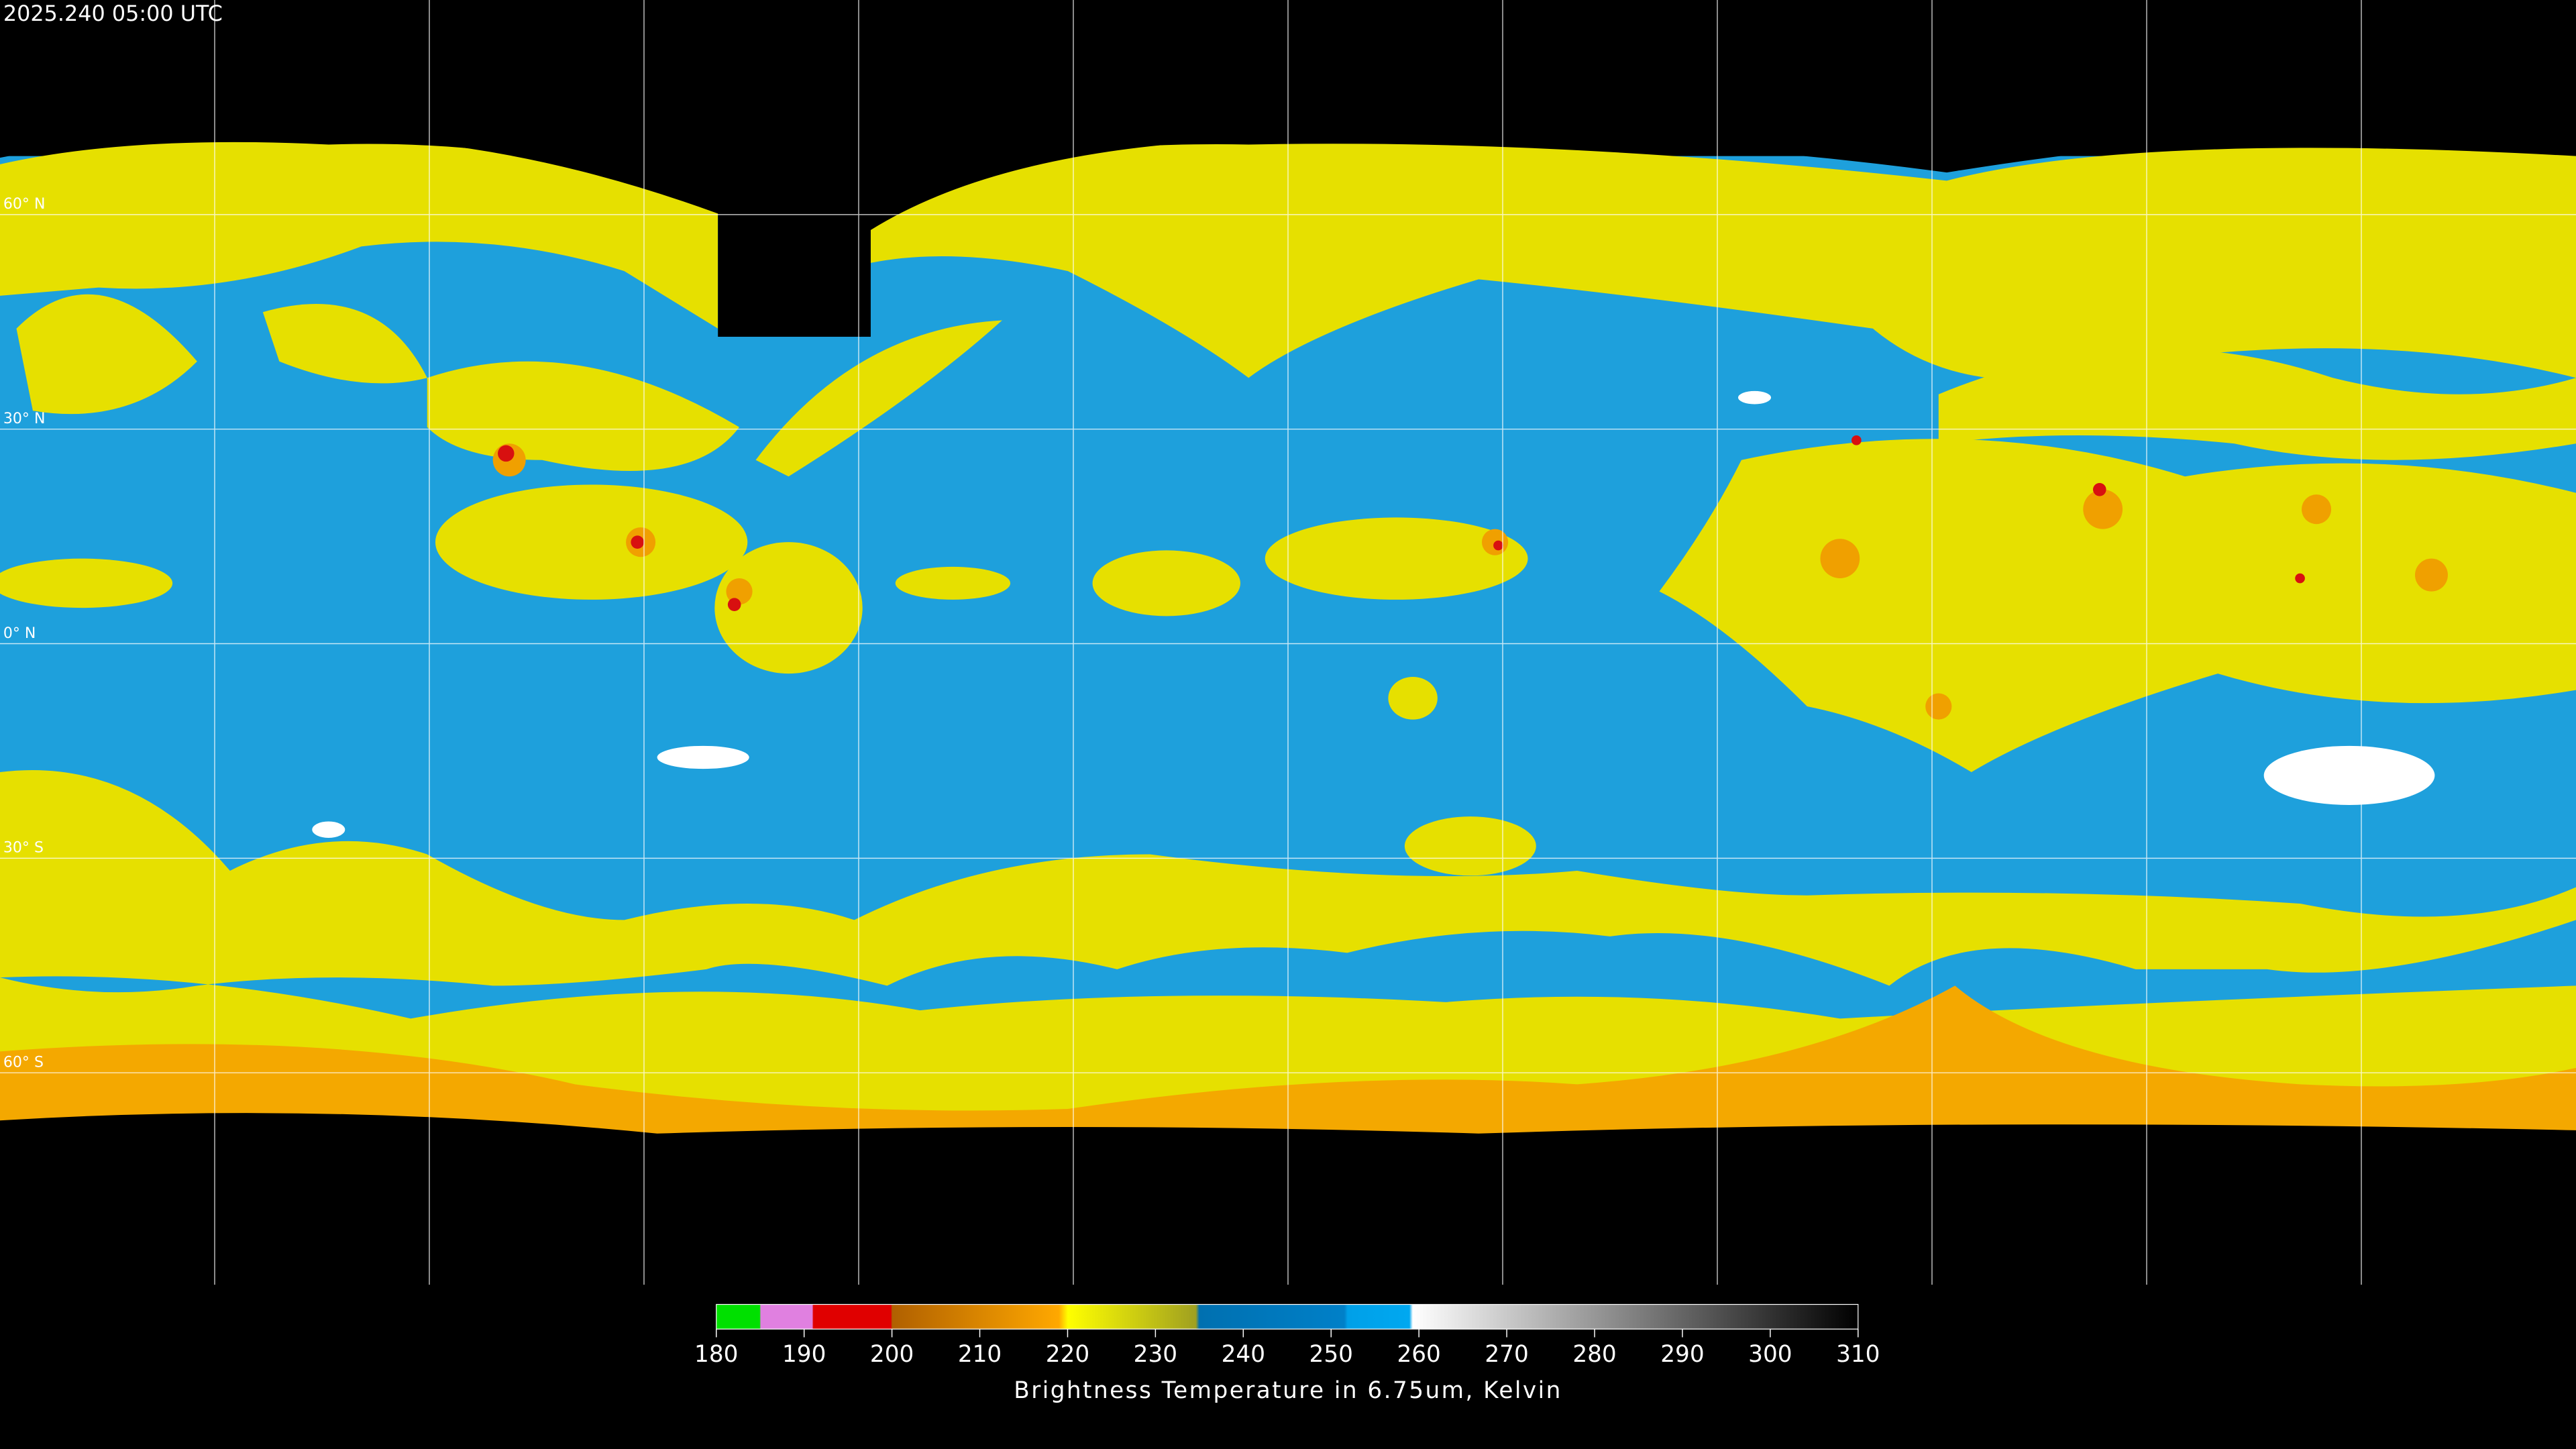  I want to click on colorbar-tick-label: 300, so click(1770, 1354).